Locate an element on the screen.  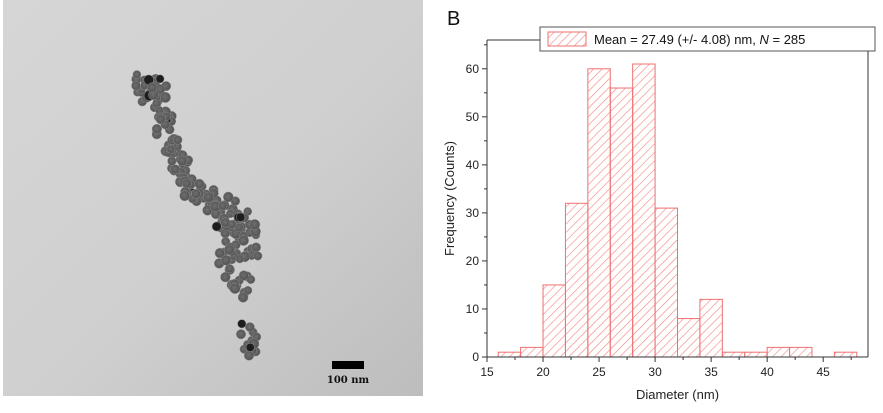
y-tick-label: 0 is located at coordinates (475, 357).